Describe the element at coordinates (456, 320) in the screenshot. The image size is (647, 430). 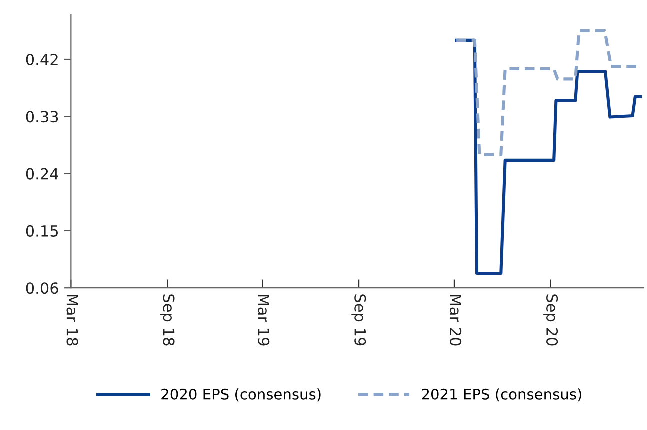
I see `x-tick-label: Mar 20` at that location.